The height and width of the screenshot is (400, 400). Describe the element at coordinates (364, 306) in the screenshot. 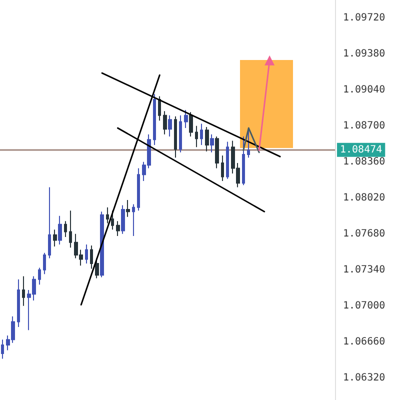

I see `y-tick-label: 1.07000` at that location.